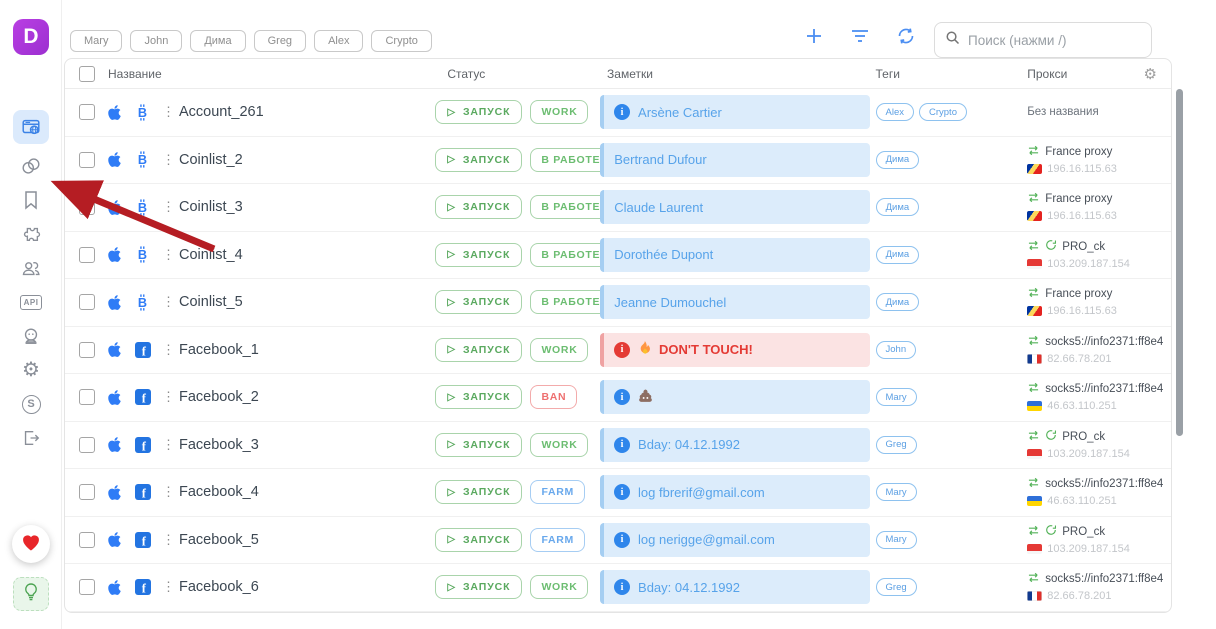 The image size is (1216, 629). I want to click on note: i Arsène Cartier, so click(735, 112).